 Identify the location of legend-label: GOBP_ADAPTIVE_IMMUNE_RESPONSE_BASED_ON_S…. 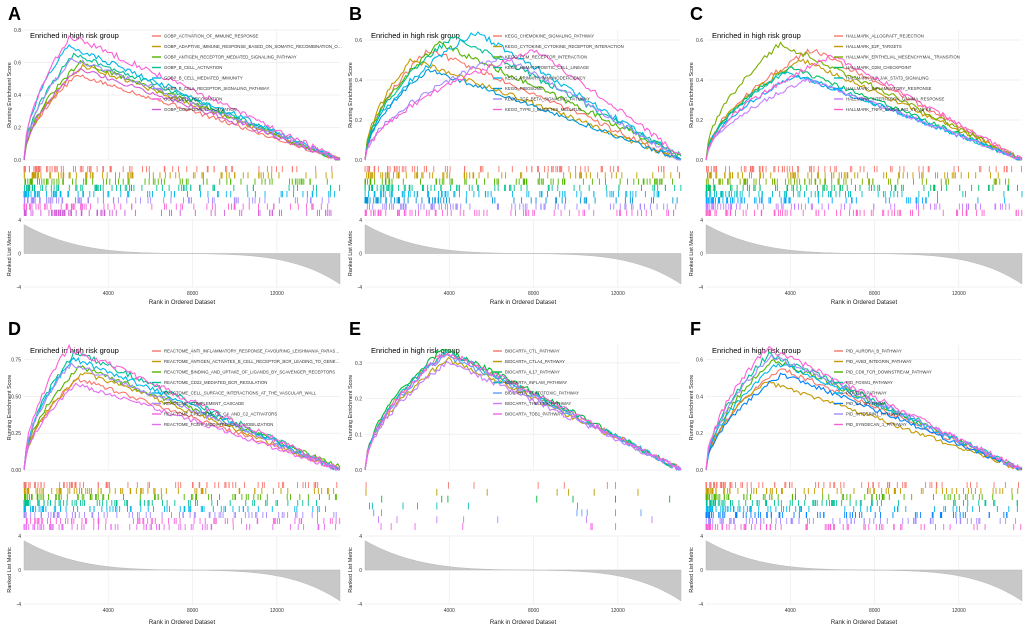
(253, 46).